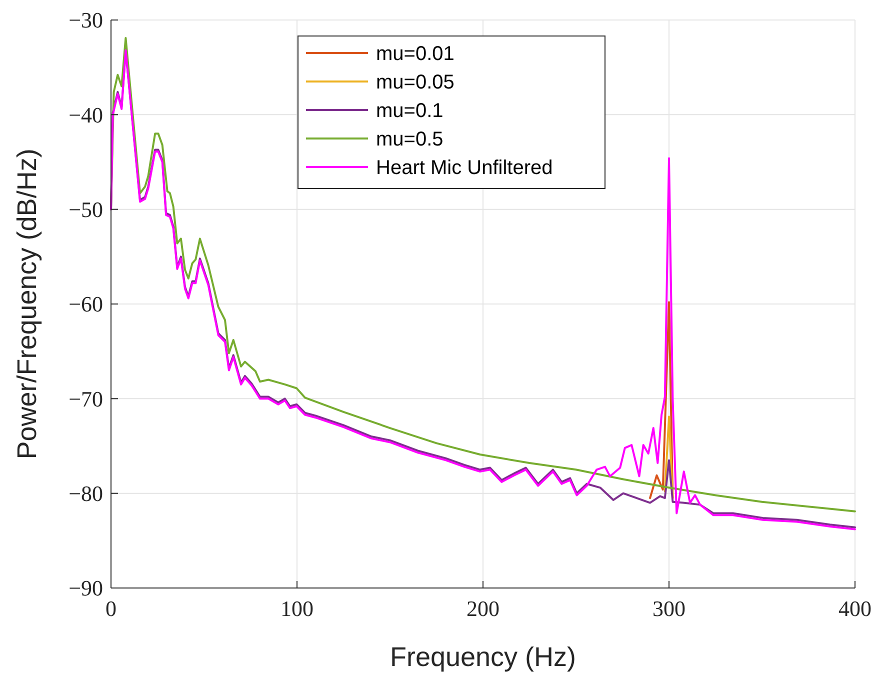  What do you see at coordinates (415, 54) in the screenshot?
I see `legend-label: mu=0.01` at bounding box center [415, 54].